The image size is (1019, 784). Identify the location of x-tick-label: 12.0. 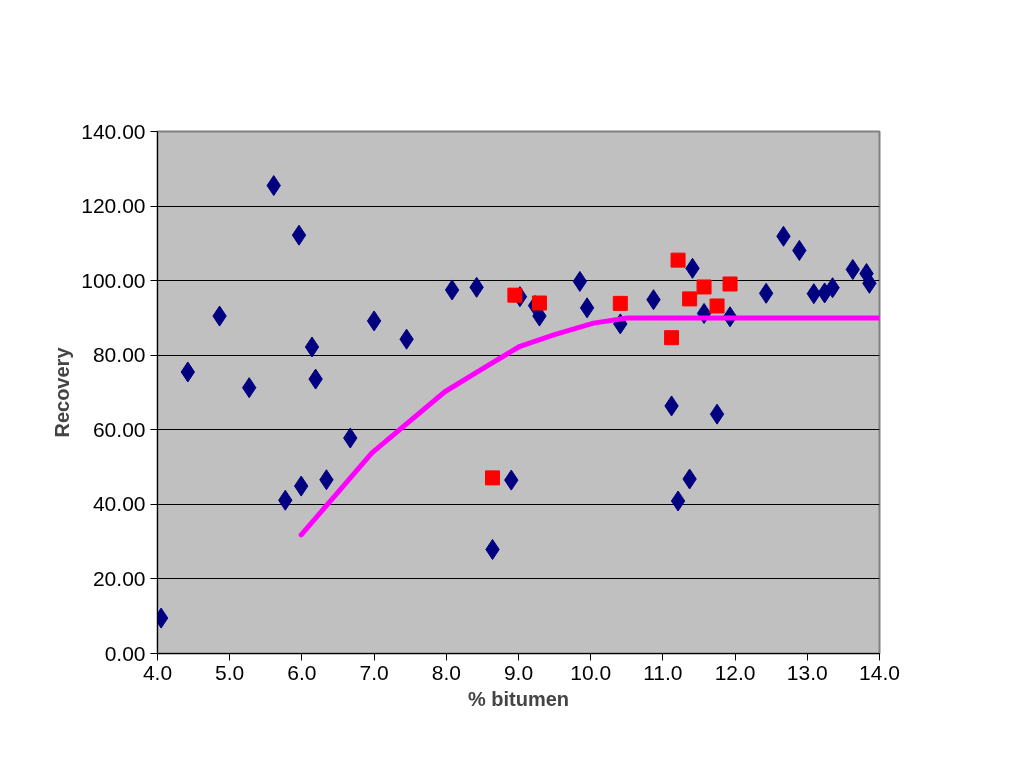
(735, 672).